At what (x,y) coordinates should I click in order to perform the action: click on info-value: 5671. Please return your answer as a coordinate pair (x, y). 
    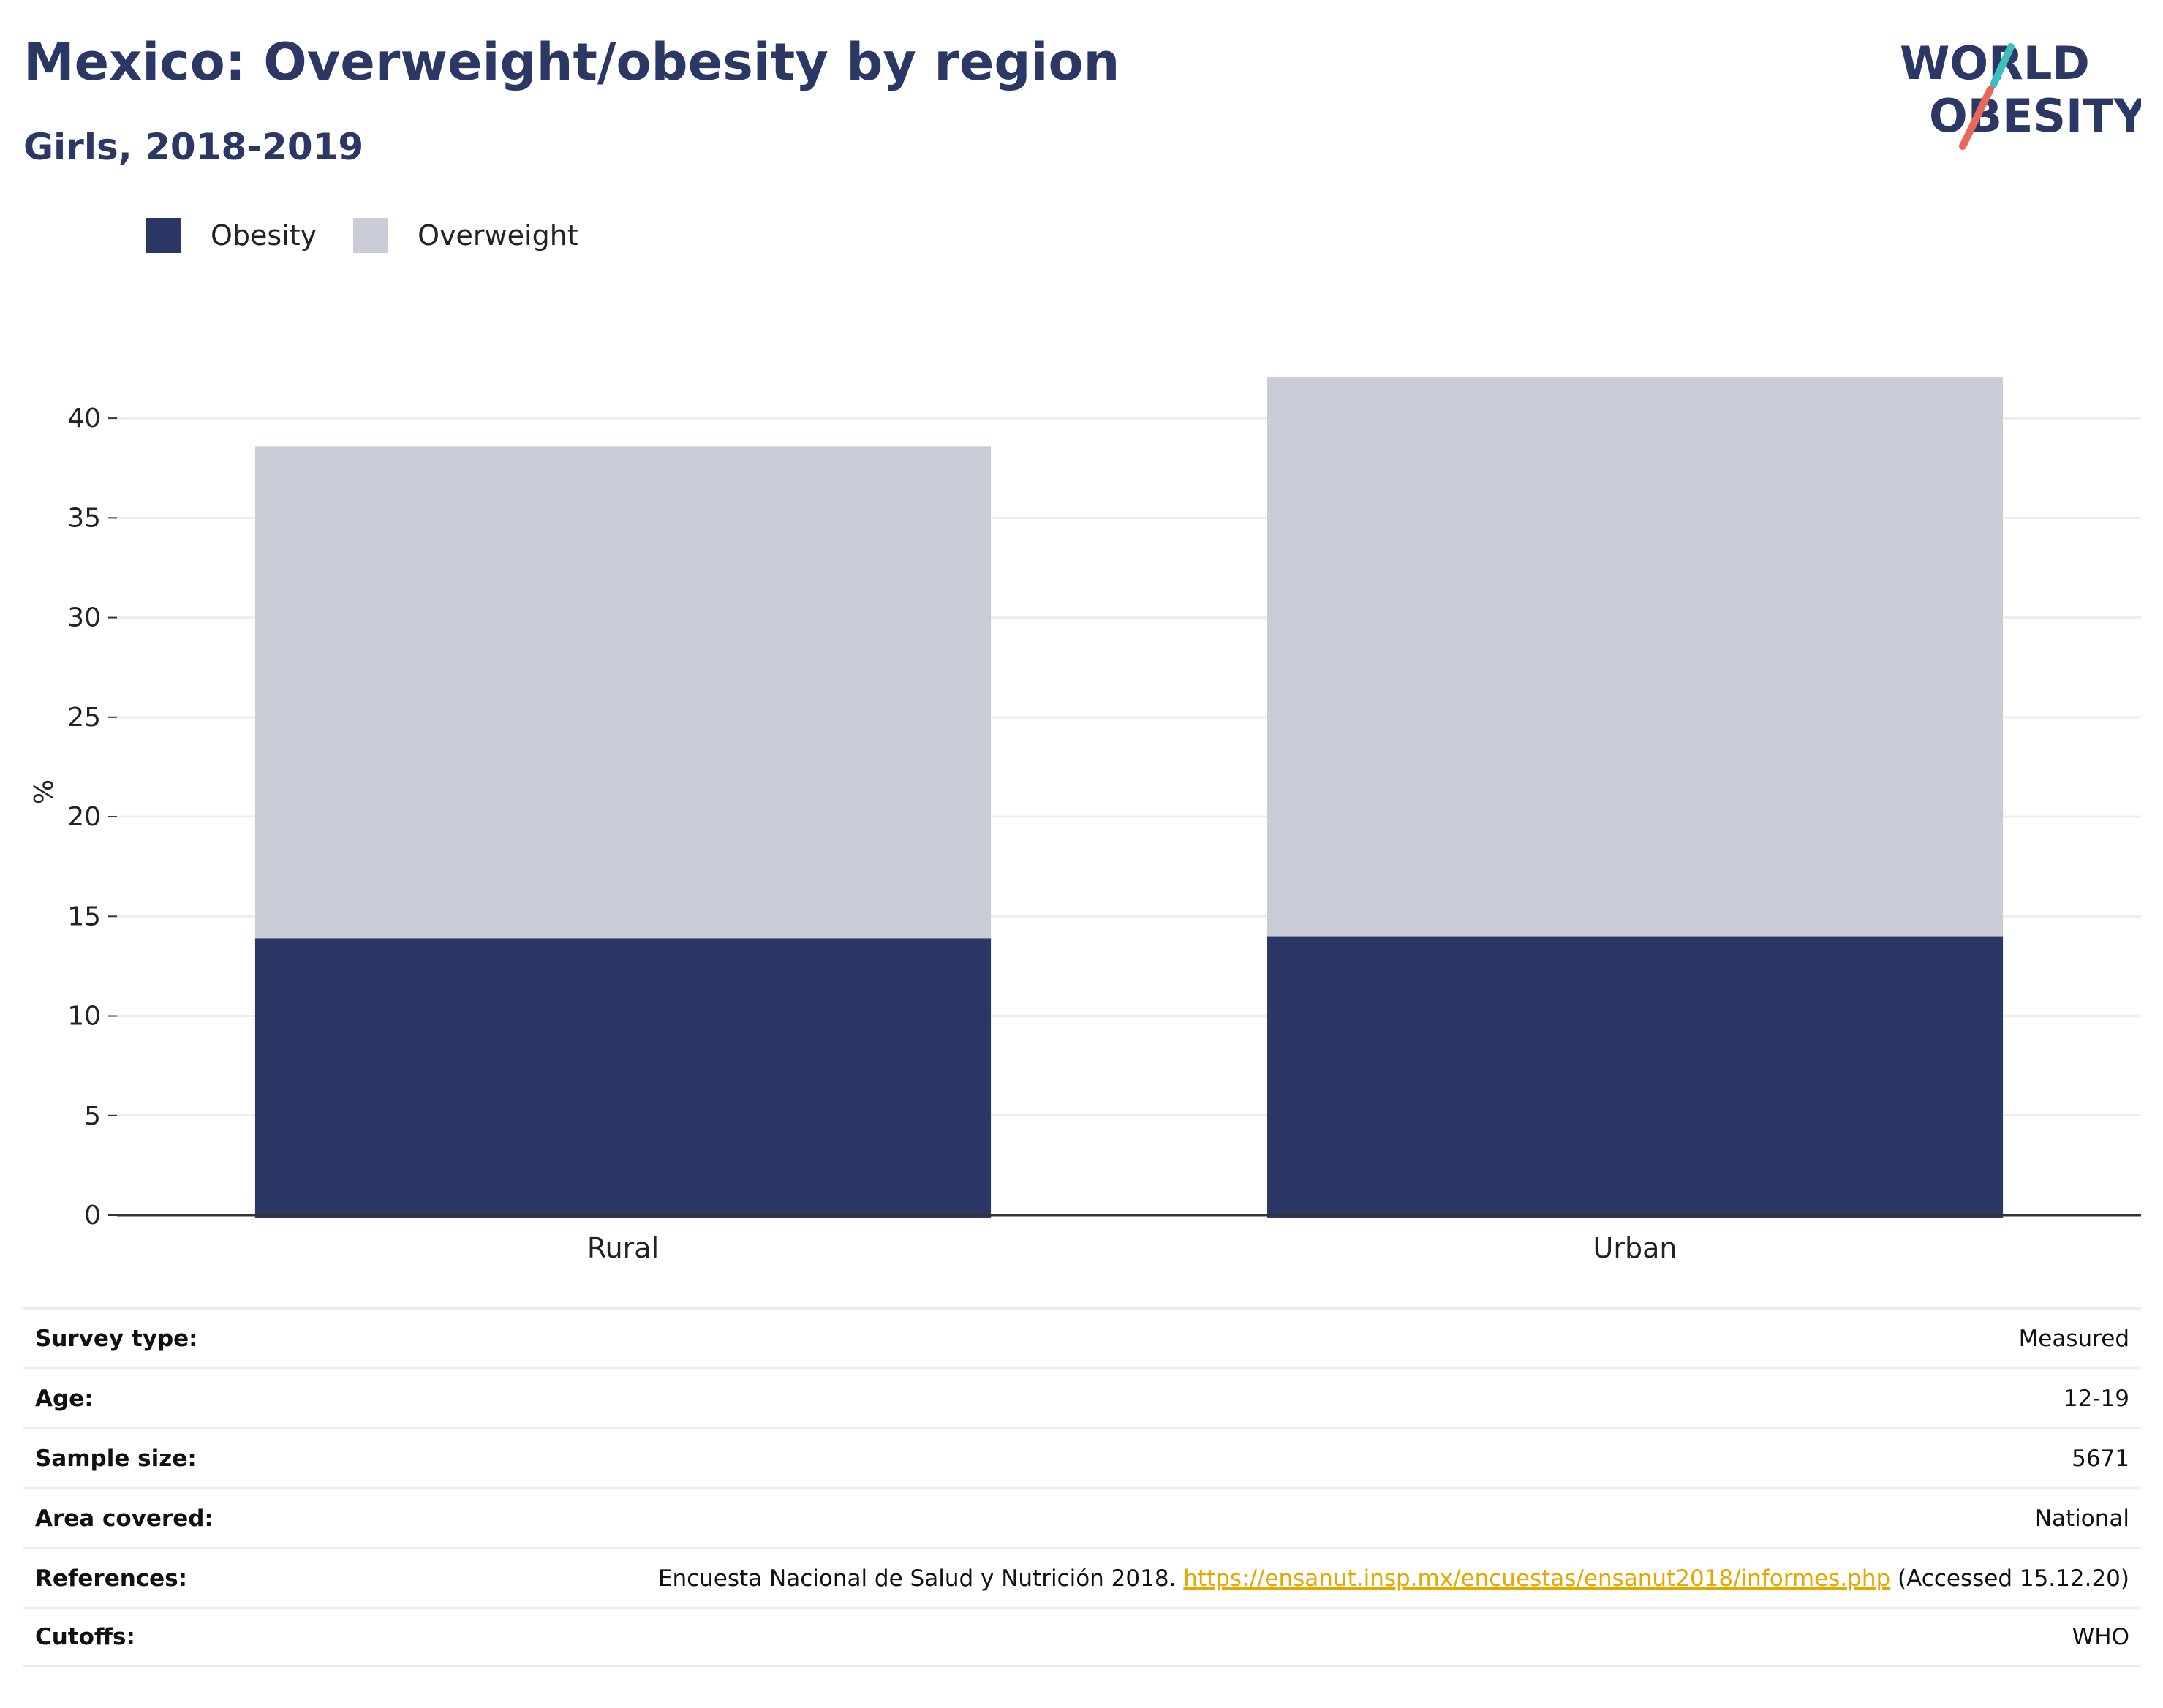
    Looking at the image, I should click on (2101, 1458).